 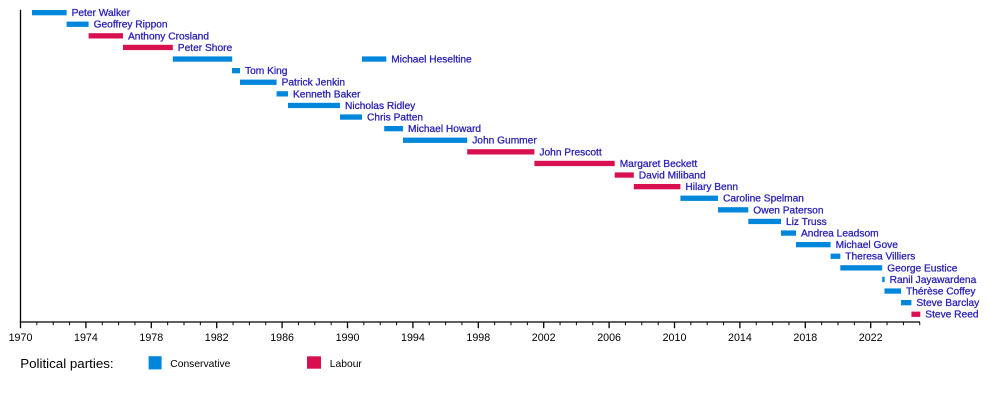 What do you see at coordinates (941, 292) in the screenshot?
I see `svg-text: Thérèse Coffey` at bounding box center [941, 292].